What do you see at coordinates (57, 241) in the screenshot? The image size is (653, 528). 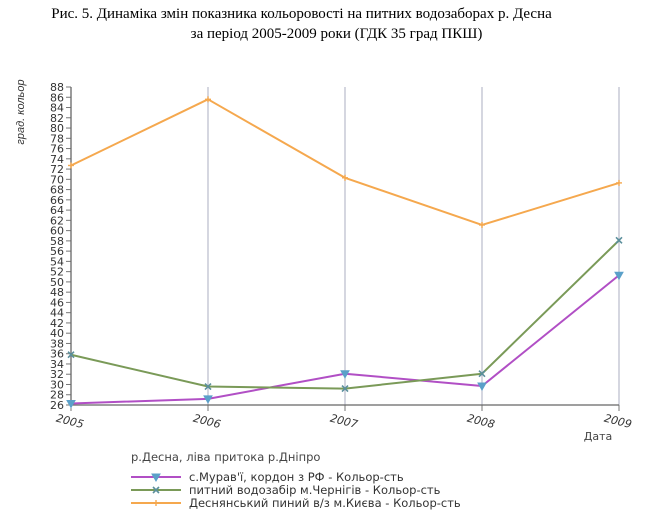 I see `y-tick-label: 58` at bounding box center [57, 241].